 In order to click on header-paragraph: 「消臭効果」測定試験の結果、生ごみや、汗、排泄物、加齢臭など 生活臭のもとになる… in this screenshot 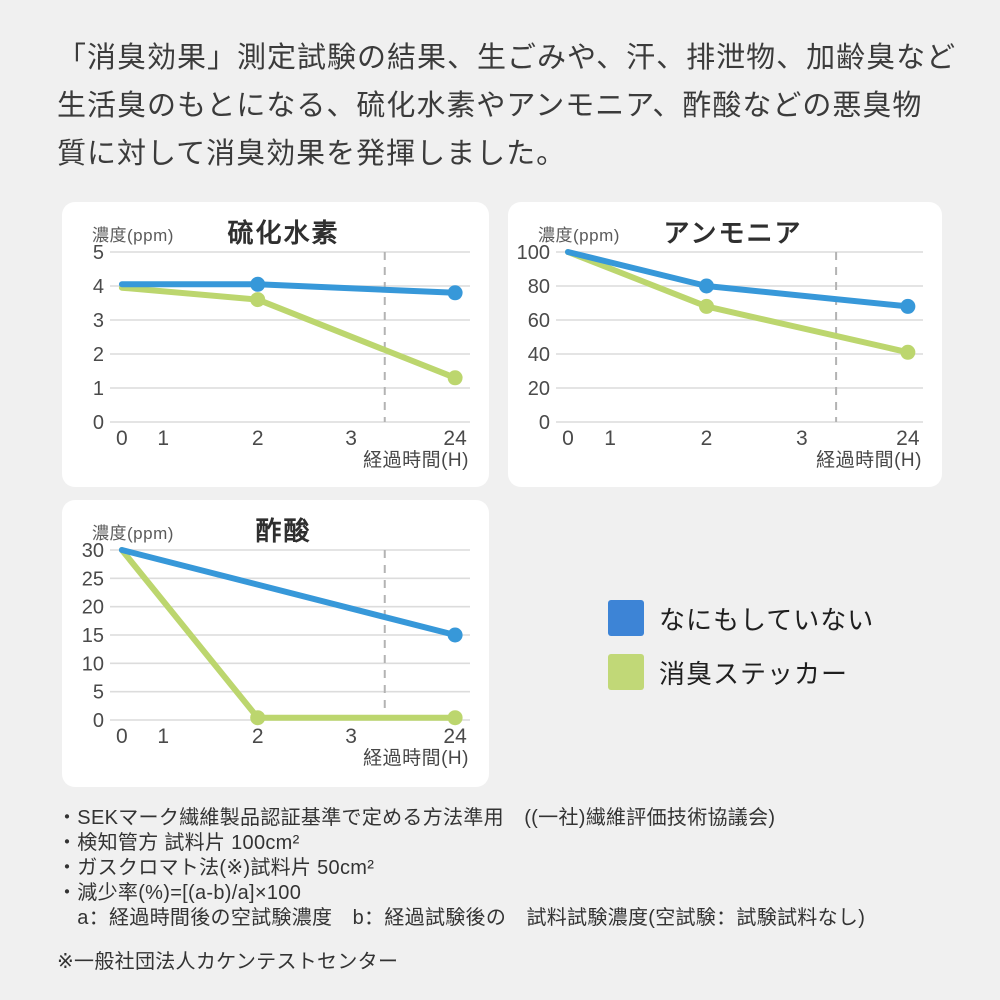, I will do `click(507, 106)`.